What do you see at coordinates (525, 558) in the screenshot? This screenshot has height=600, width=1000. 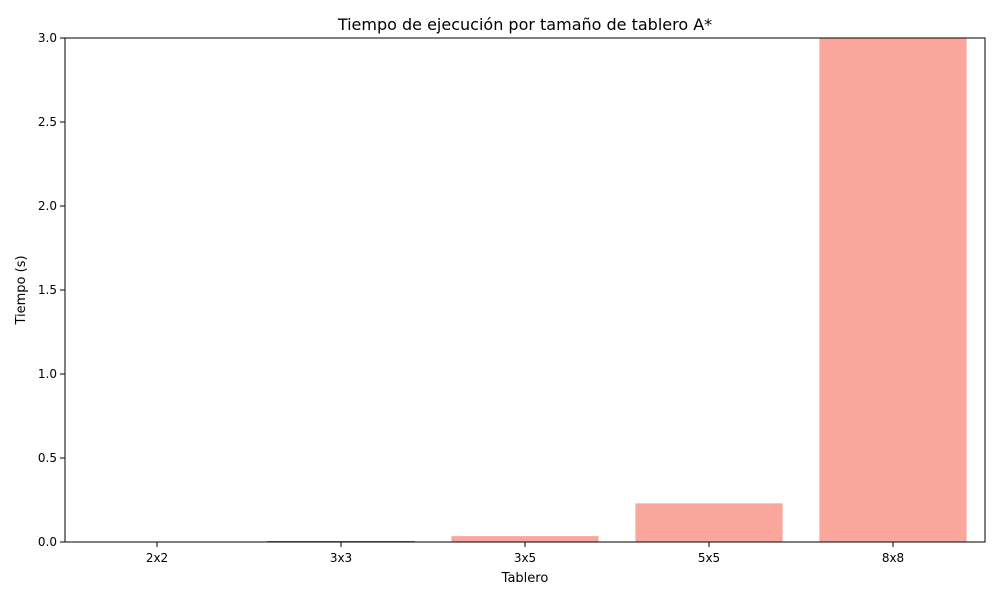 I see `x-tick-label: 3x5` at bounding box center [525, 558].